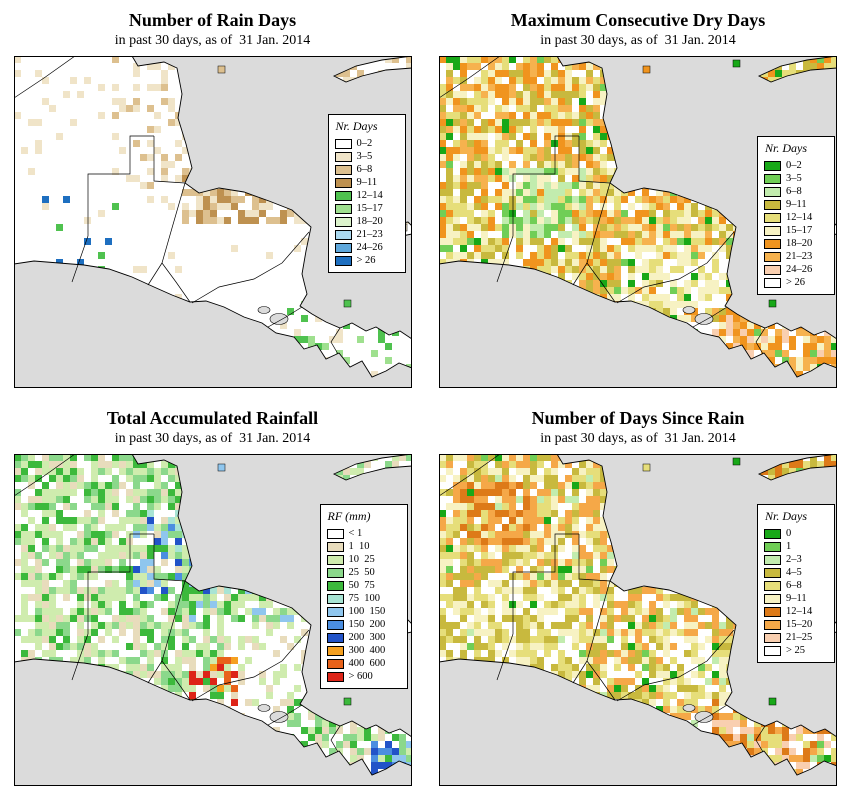 Image resolution: width=851 pixels, height=793 pixels. I want to click on legend-entry: > 26, so click(796, 282).